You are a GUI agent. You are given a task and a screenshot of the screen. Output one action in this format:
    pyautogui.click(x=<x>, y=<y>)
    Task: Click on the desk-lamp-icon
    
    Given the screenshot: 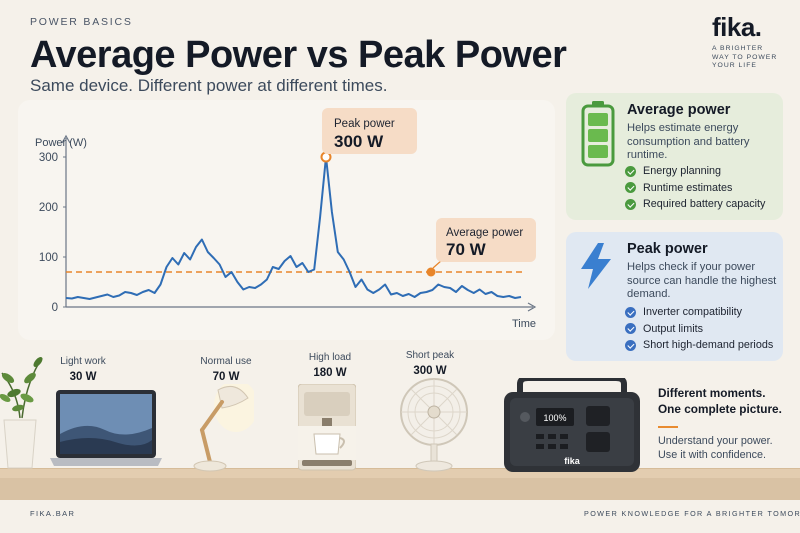 What is the action you would take?
    pyautogui.click(x=223, y=428)
    